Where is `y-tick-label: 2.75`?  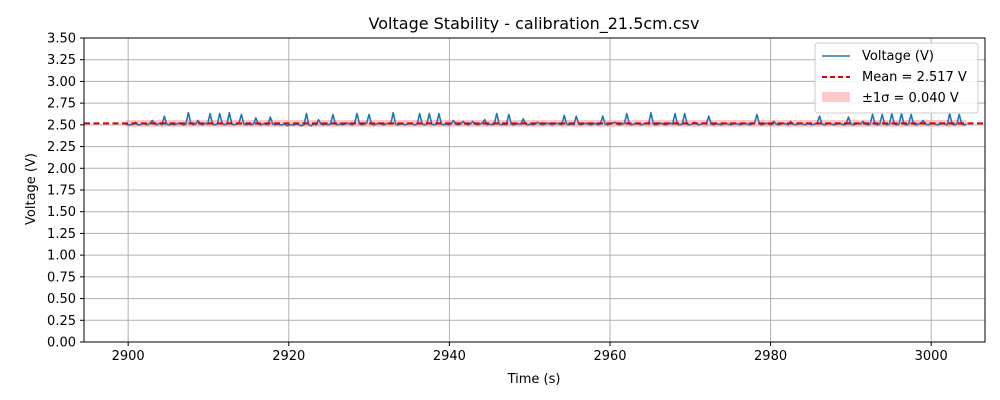
y-tick-label: 2.75 is located at coordinates (61, 104).